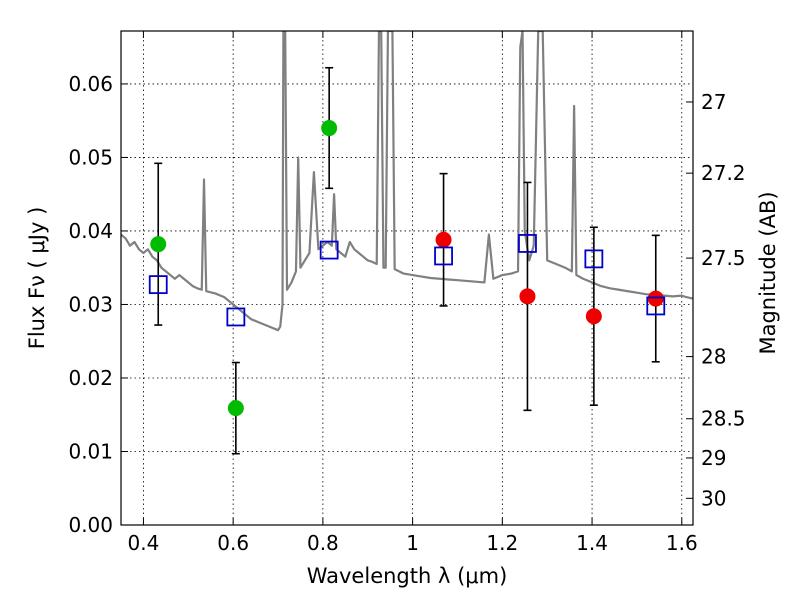 This screenshot has height=600, width=800. What do you see at coordinates (592, 543) in the screenshot?
I see `x-tick-label: 1.4` at bounding box center [592, 543].